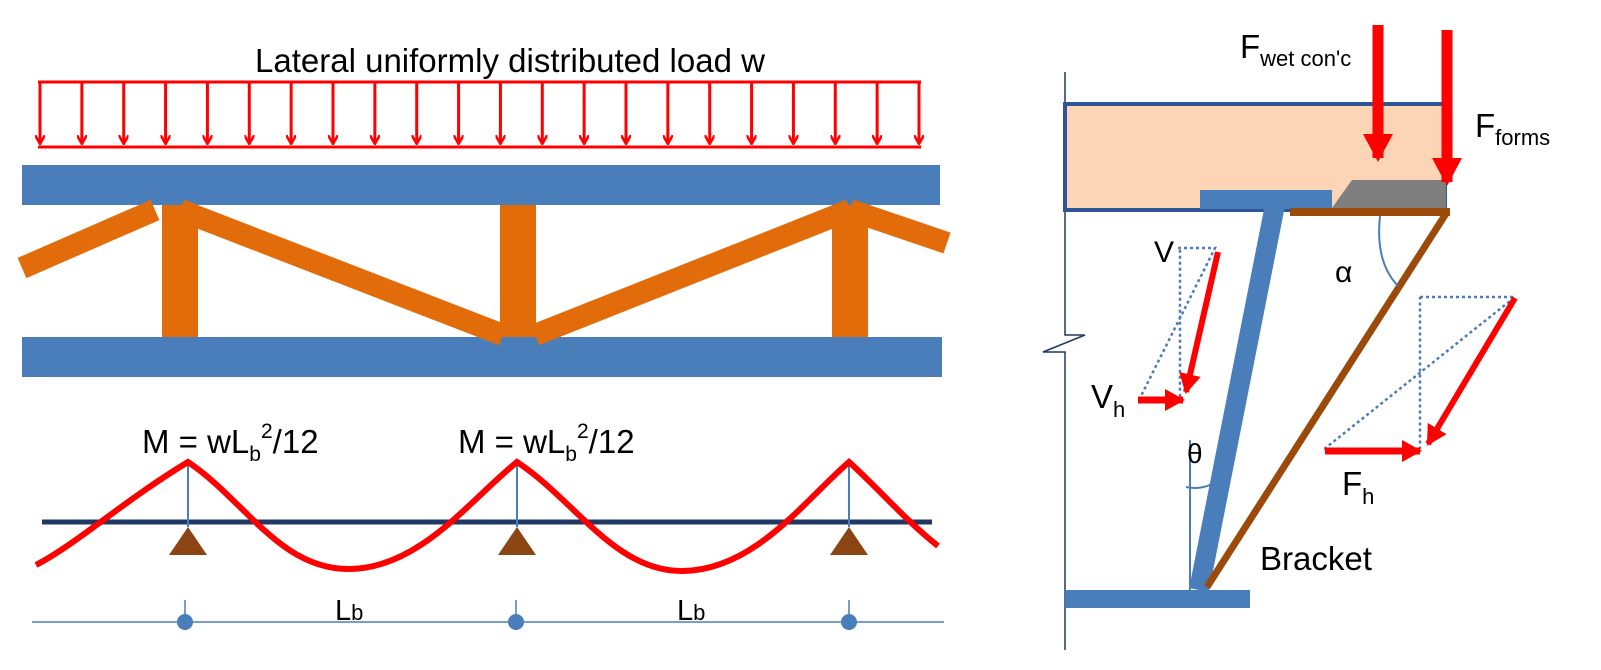 Image resolution: width=1601 pixels, height=670 pixels. Describe the element at coordinates (510, 60) in the screenshot. I see `load-label: Lateral uniformly distributed load w` at that location.